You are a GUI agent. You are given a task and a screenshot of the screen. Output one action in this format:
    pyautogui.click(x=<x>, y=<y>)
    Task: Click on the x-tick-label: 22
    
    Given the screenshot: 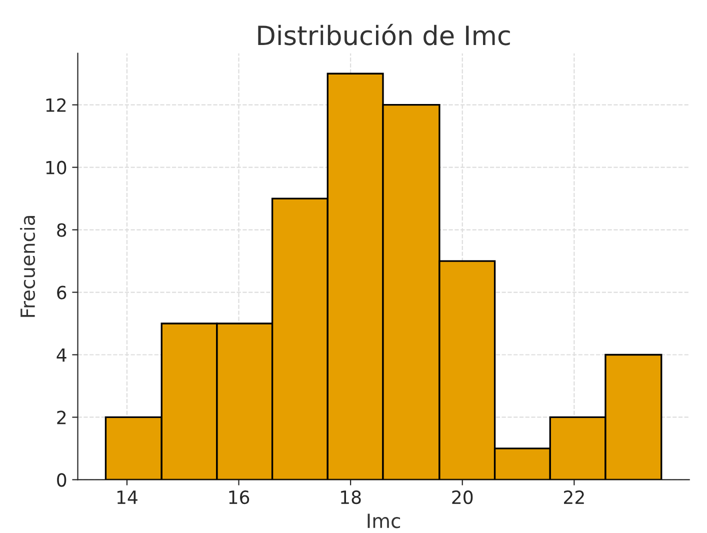 What is the action you would take?
    pyautogui.click(x=574, y=497)
    